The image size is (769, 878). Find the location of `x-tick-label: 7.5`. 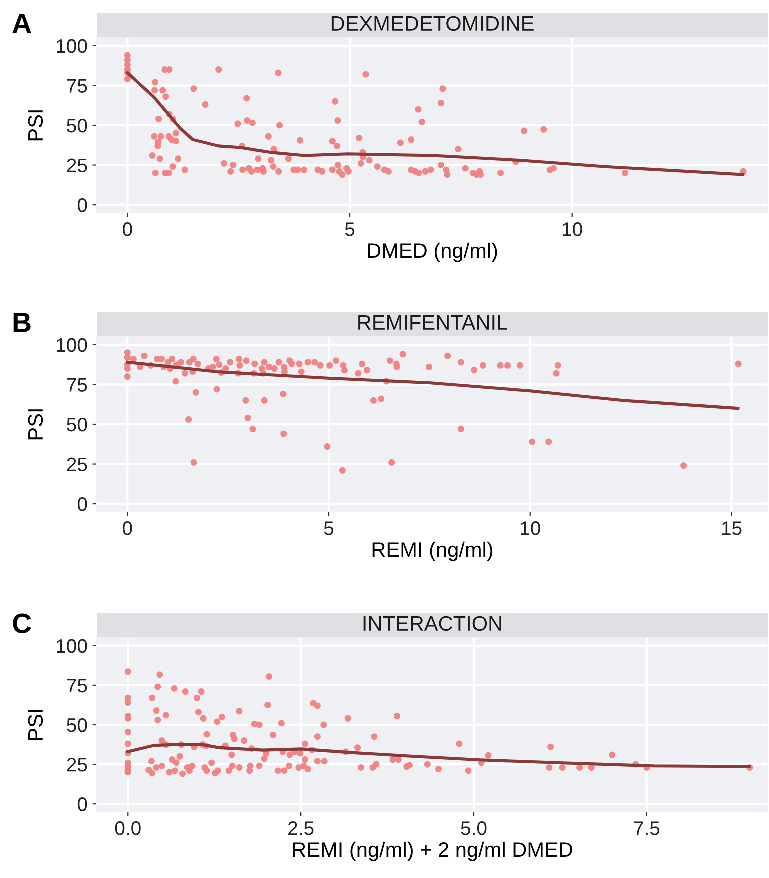

x-tick-label: 7.5 is located at coordinates (647, 829).